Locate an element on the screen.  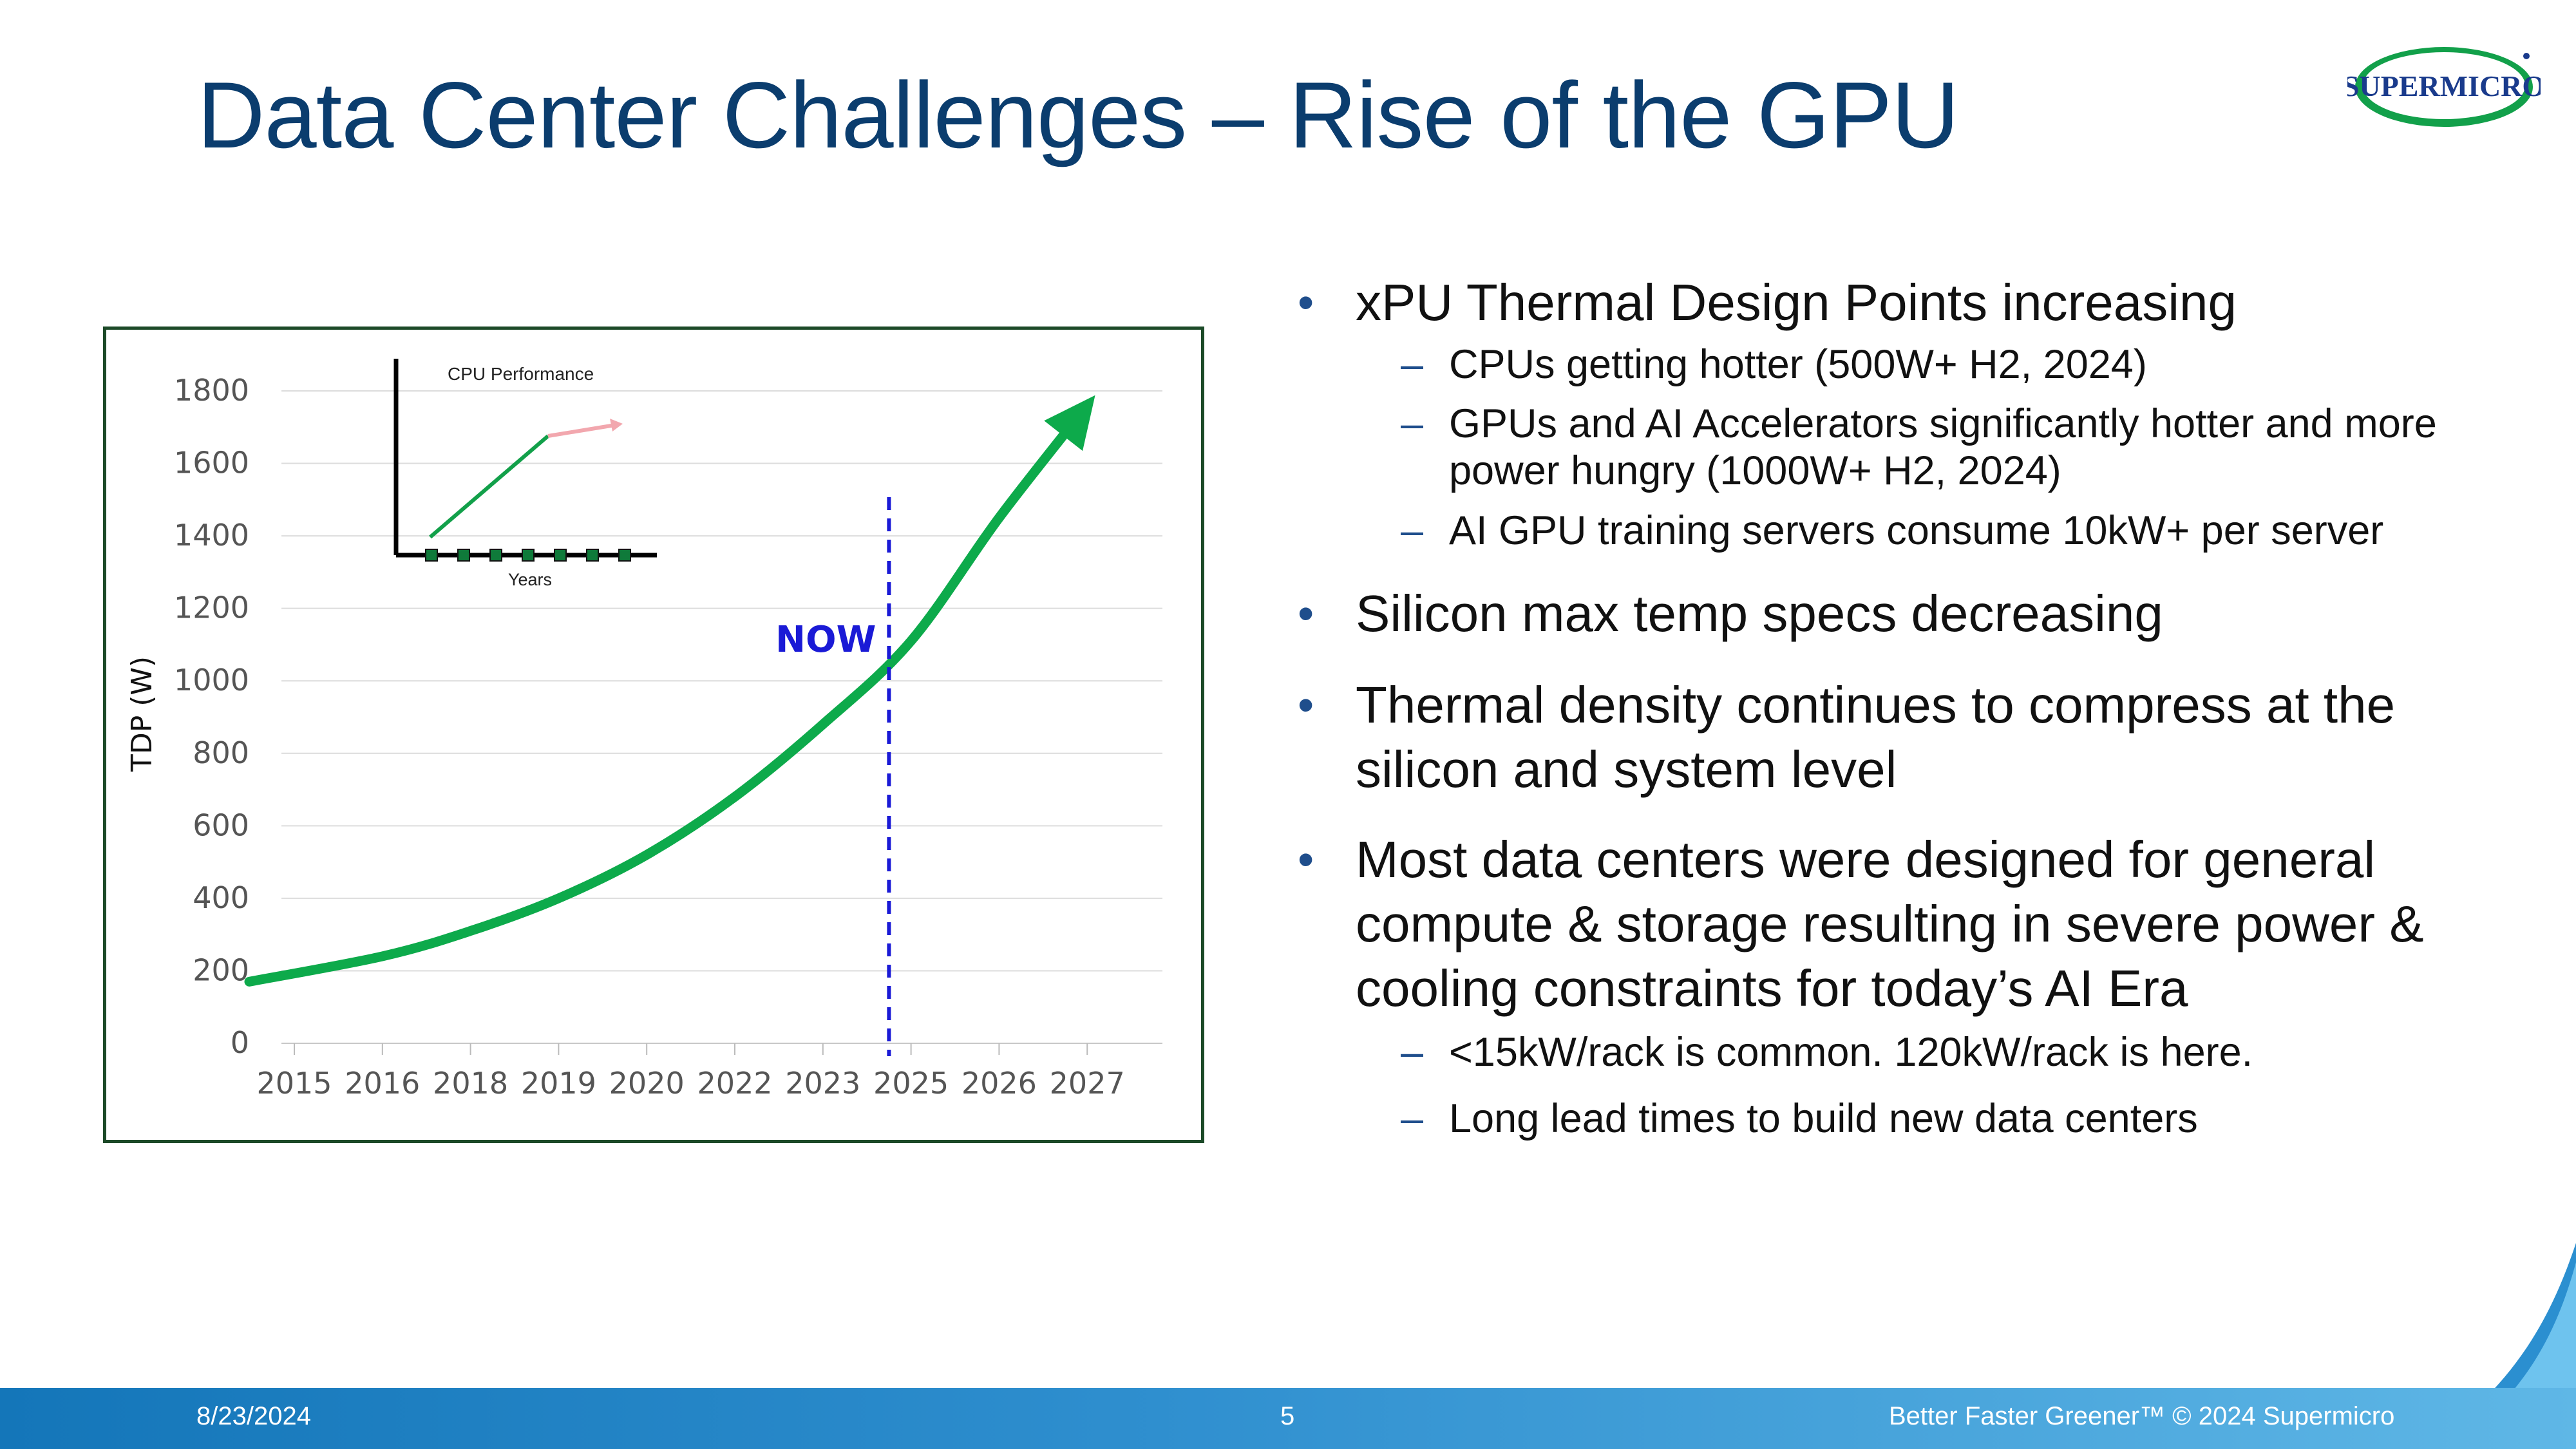
inset-title: CPU Performance is located at coordinates (521, 374).